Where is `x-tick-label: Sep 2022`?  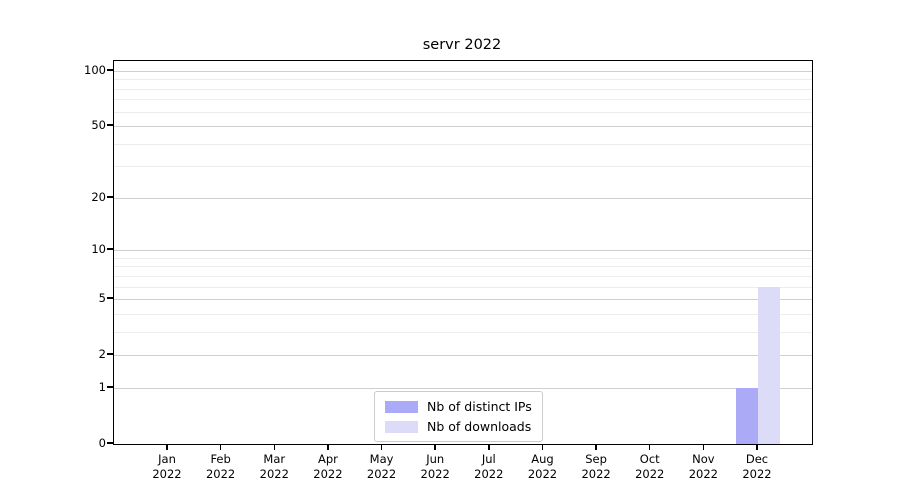
x-tick-label: Sep 2022 is located at coordinates (596, 466).